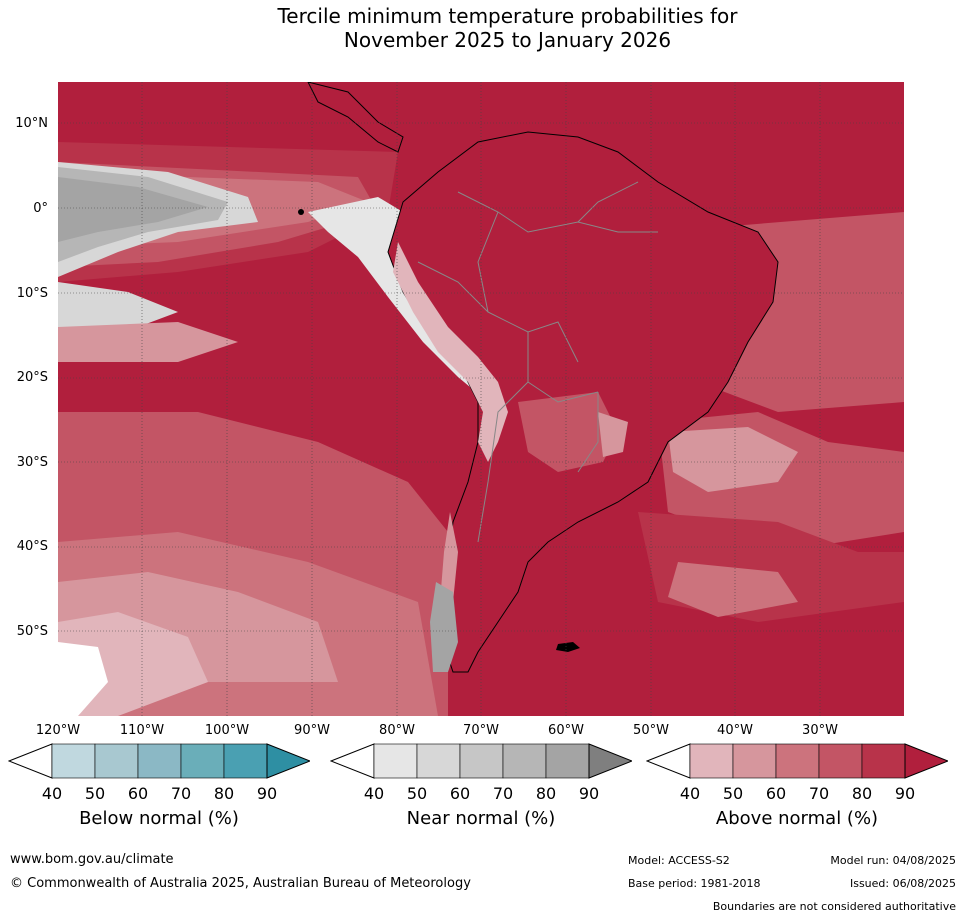  Describe the element at coordinates (374, 793) in the screenshot. I see `near-tick-40: 40` at that location.